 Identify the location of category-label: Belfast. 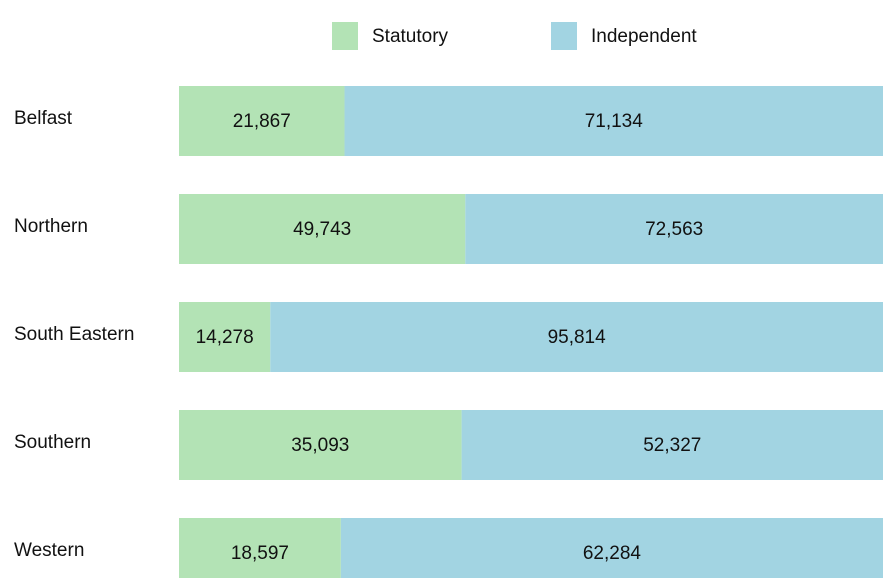
(43, 118).